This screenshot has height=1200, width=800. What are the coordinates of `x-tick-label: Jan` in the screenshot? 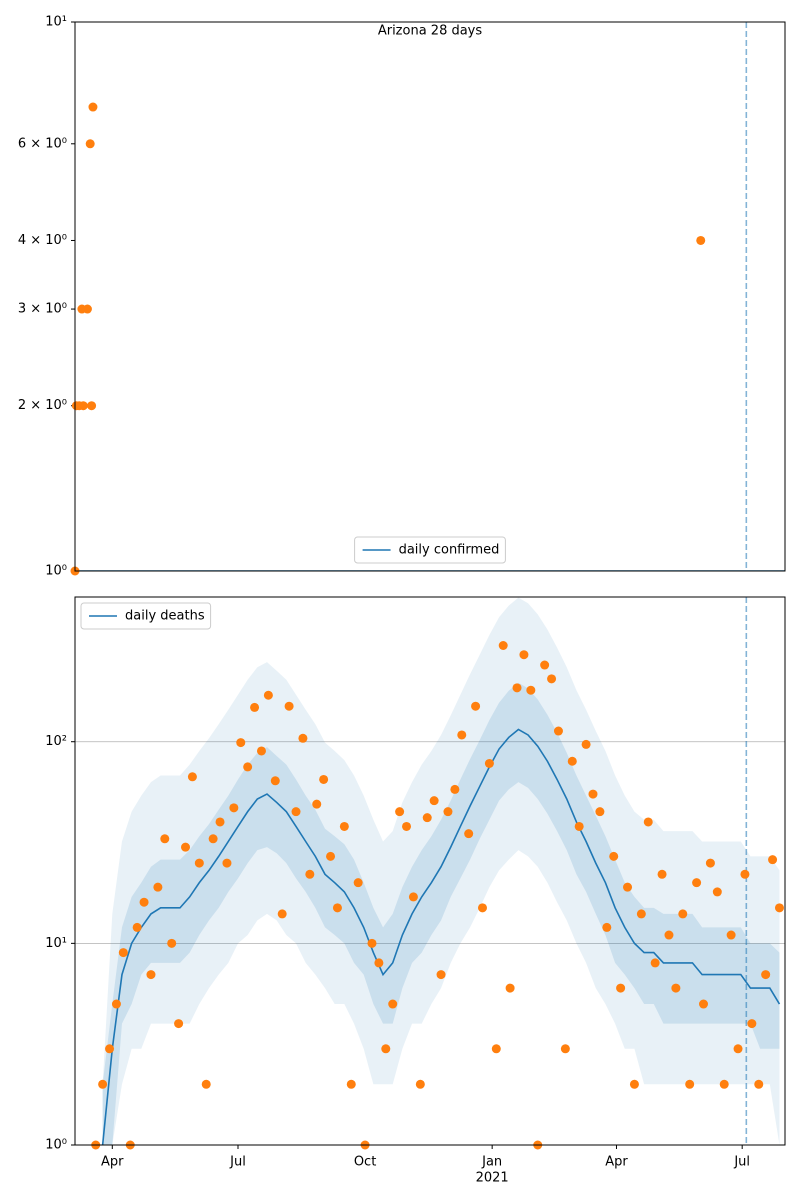 It's located at (491, 1162).